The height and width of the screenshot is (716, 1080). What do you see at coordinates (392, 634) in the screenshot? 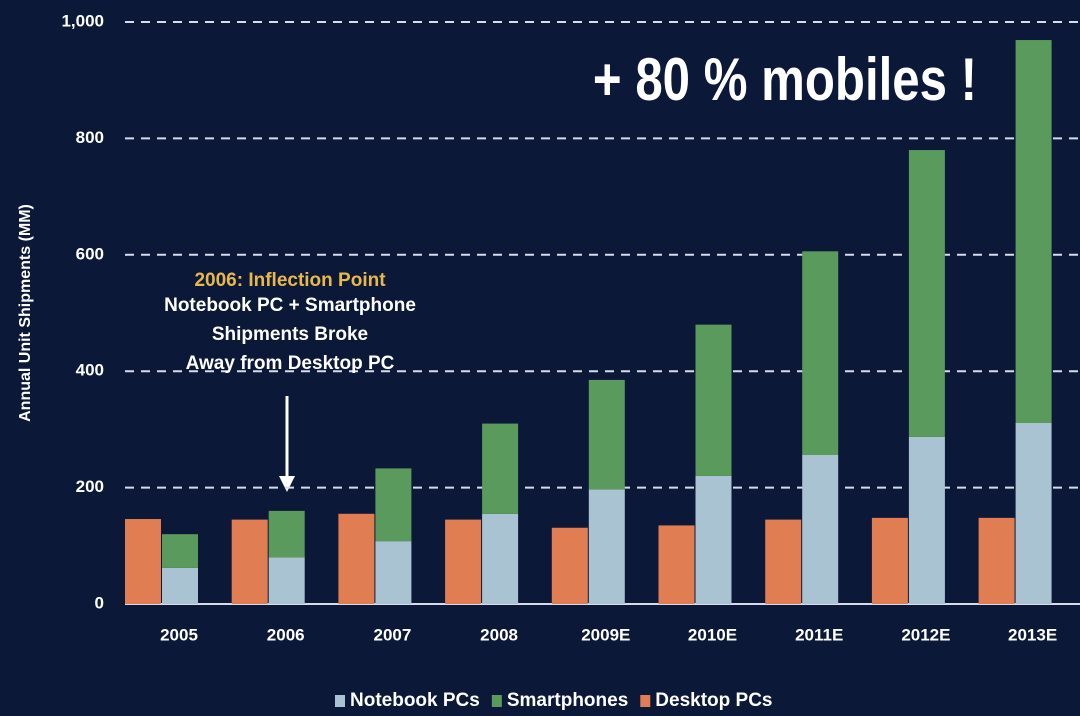
I see `x-tick-label: 2007` at bounding box center [392, 634].